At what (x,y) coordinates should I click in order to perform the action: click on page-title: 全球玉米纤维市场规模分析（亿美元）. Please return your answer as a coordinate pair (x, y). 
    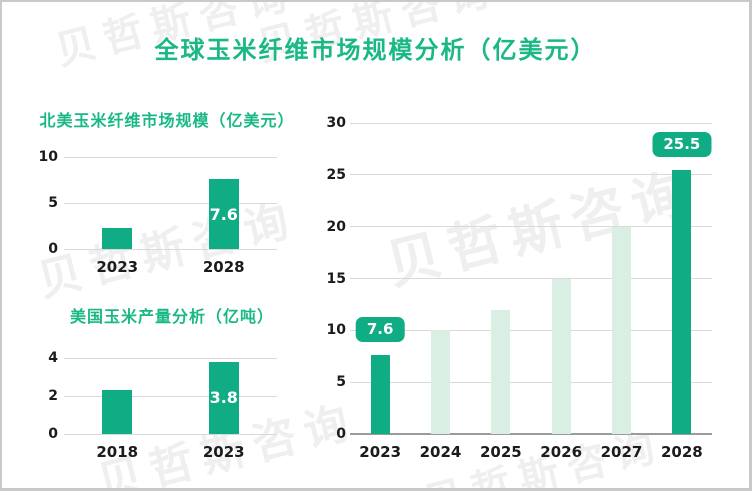
    Looking at the image, I should click on (375, 50).